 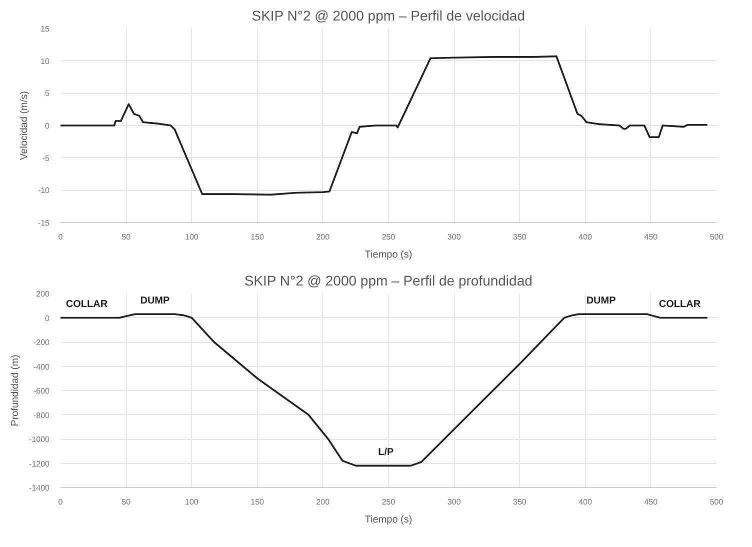 I want to click on y-tick-label: -15, so click(x=44, y=223).